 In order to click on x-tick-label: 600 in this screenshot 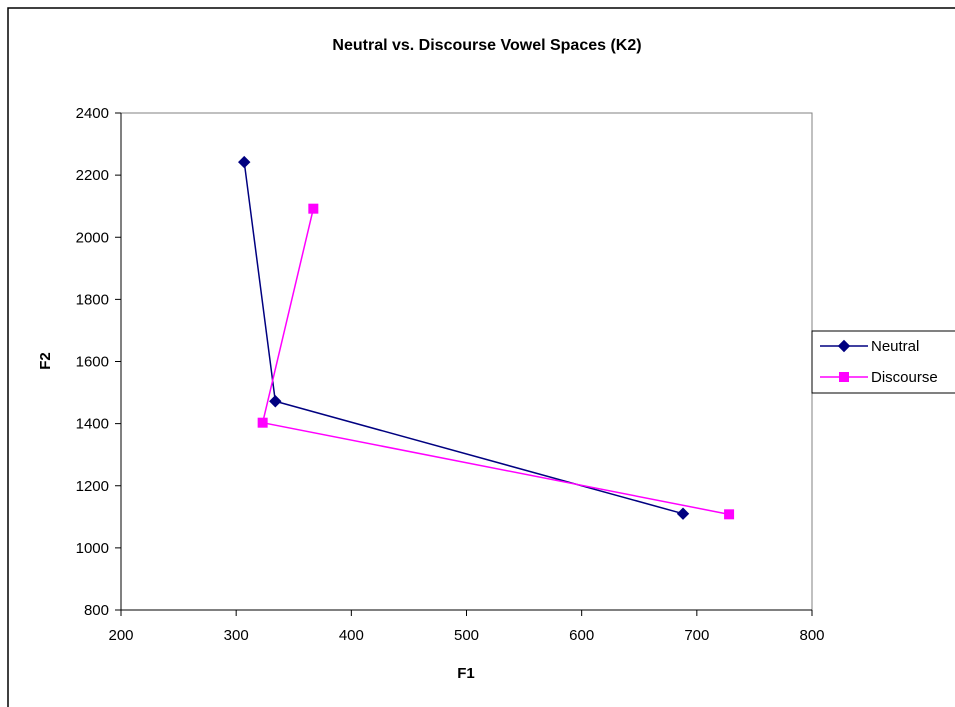, I will do `click(581, 635)`.